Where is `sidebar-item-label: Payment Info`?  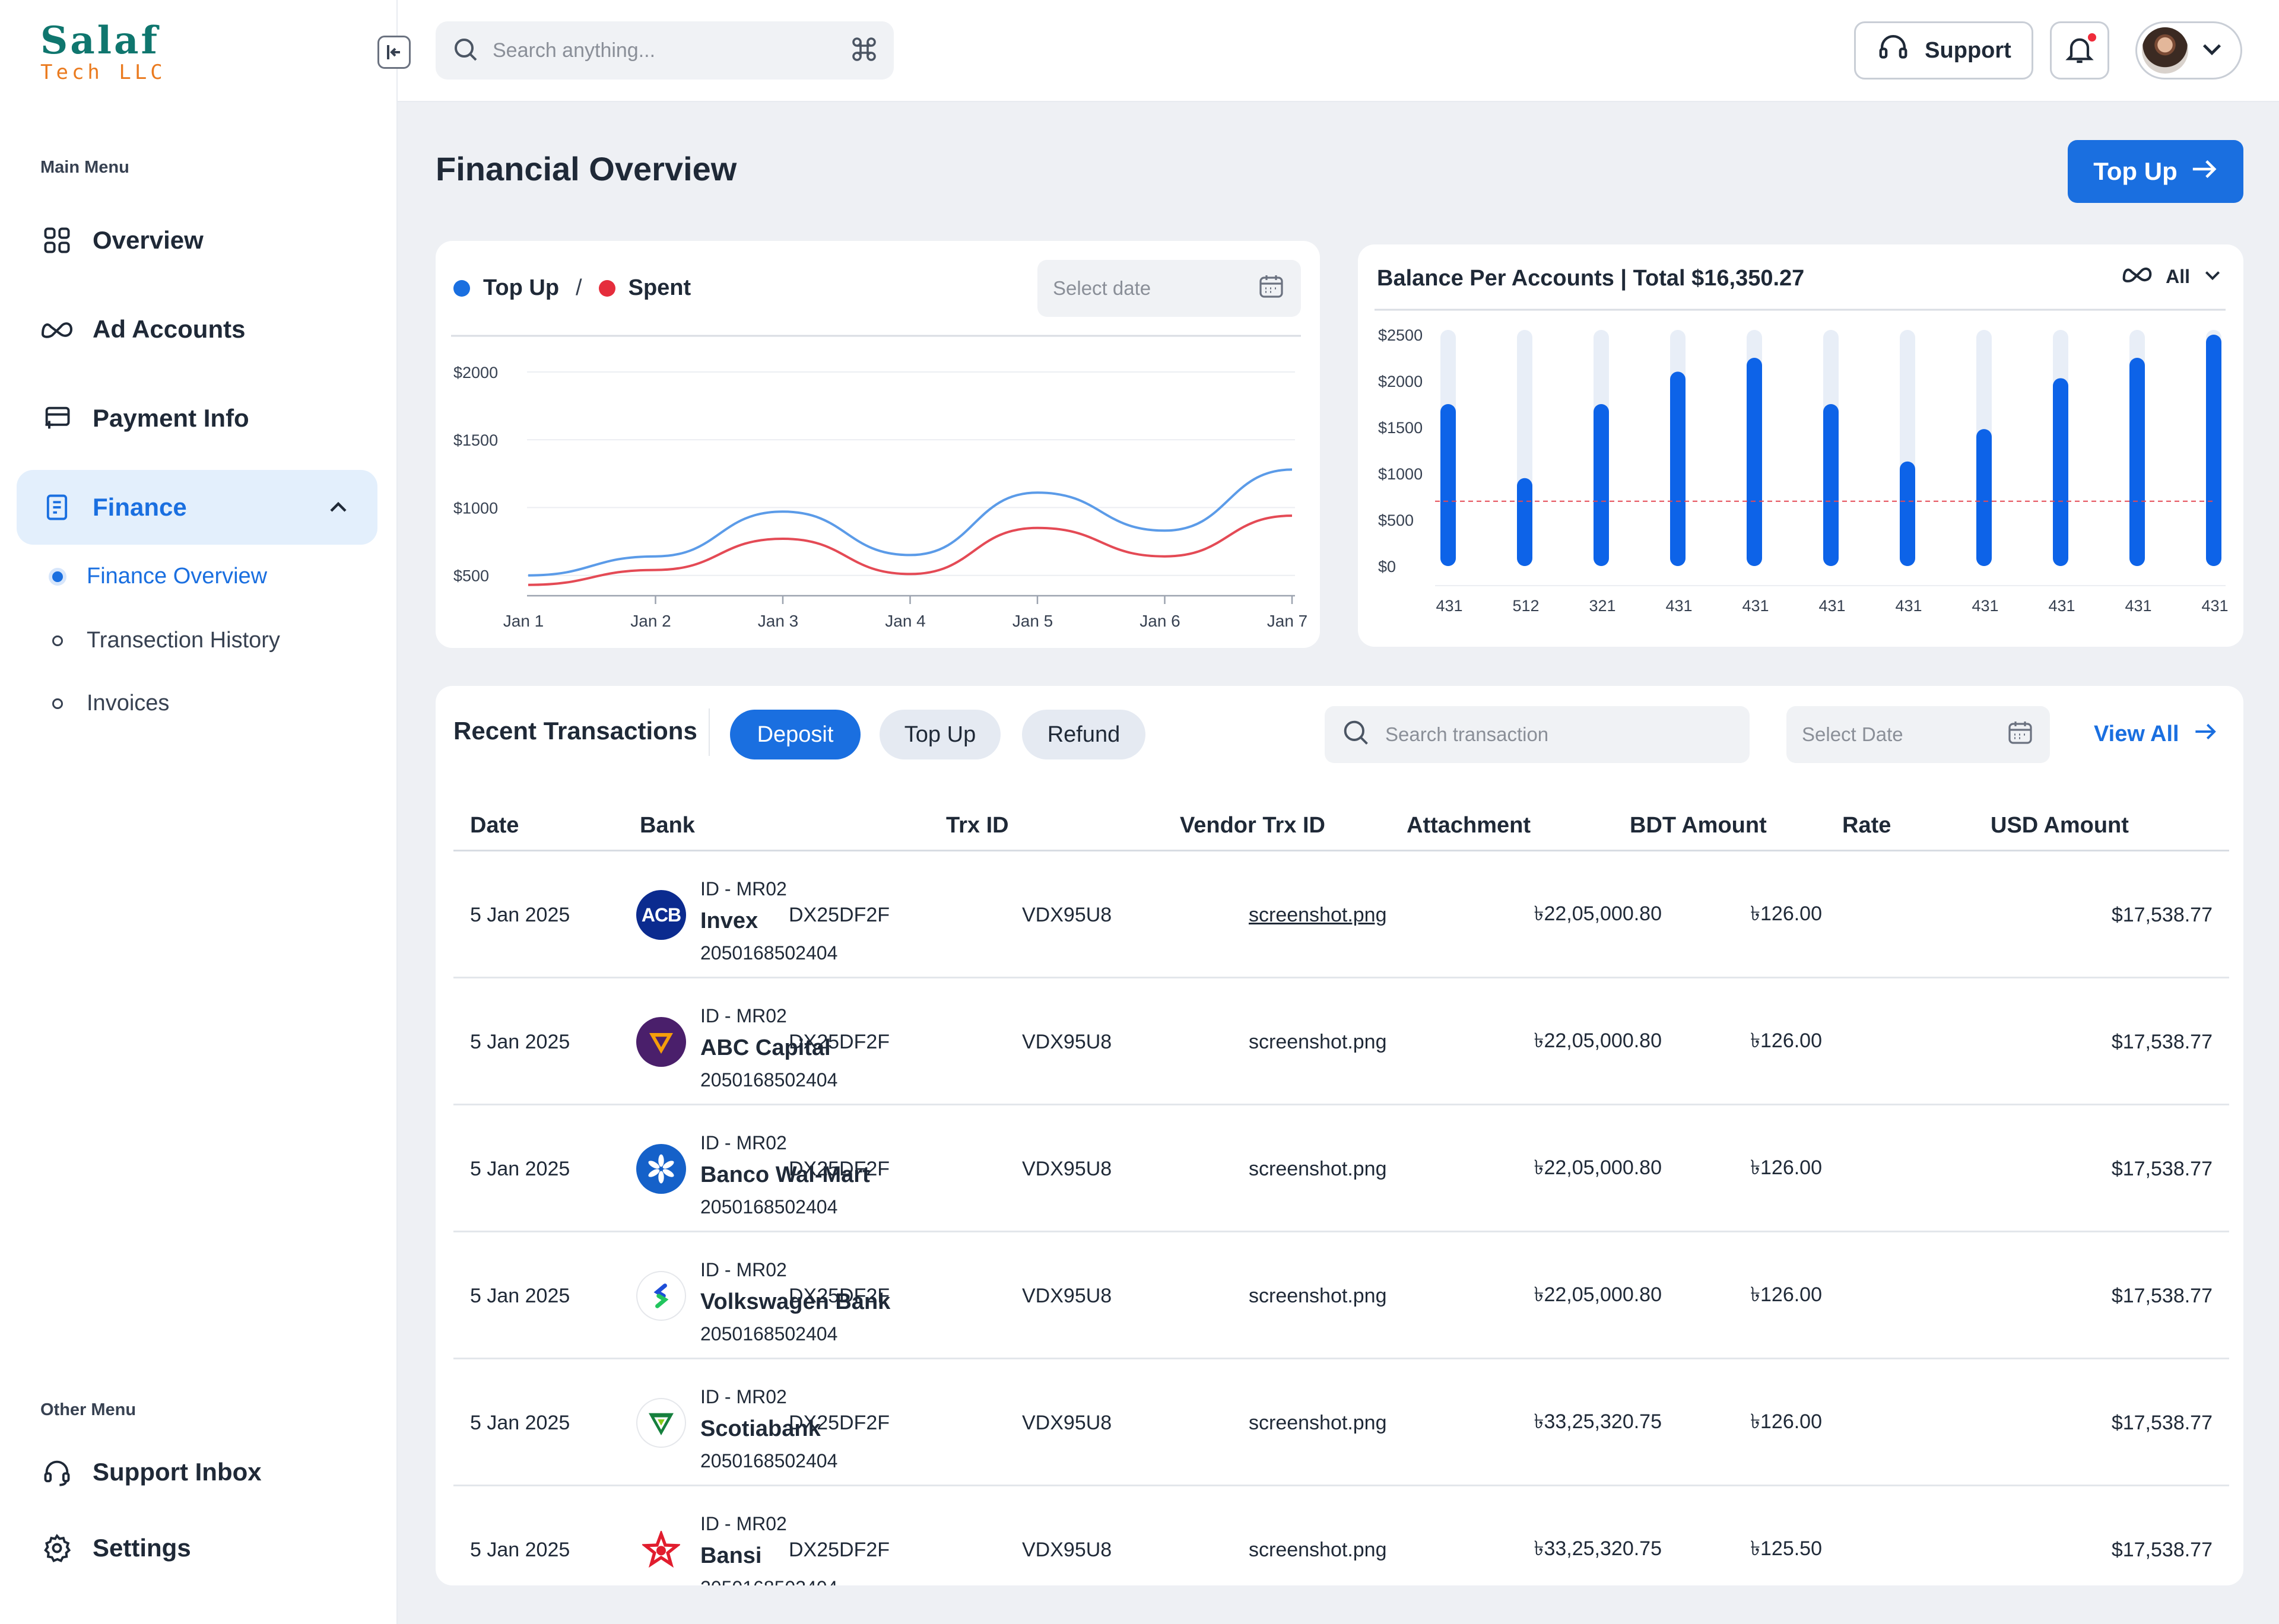 sidebar-item-label: Payment Info is located at coordinates (171, 418).